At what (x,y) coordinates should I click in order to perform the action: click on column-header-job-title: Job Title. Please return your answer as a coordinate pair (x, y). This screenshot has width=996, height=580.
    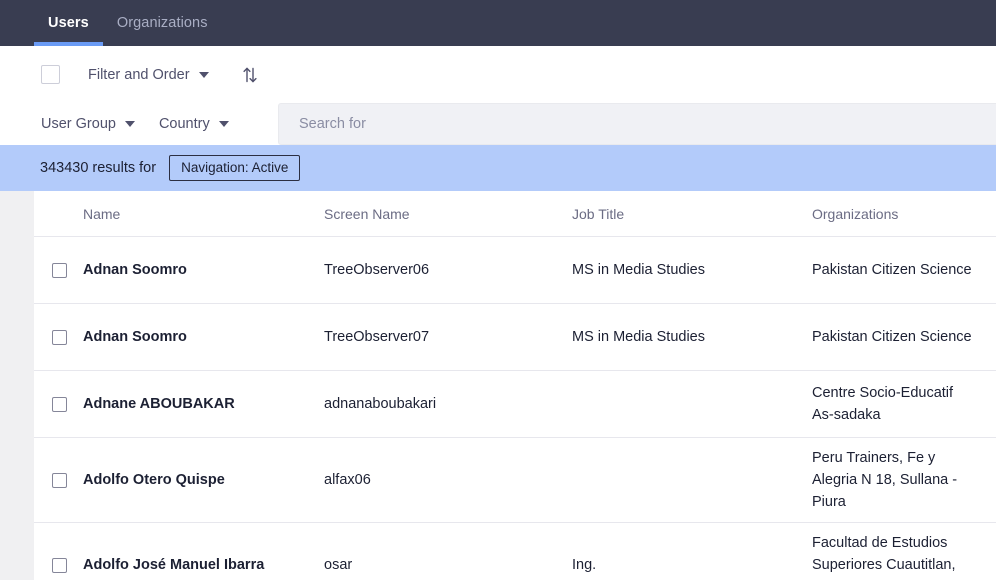
    Looking at the image, I should click on (598, 213).